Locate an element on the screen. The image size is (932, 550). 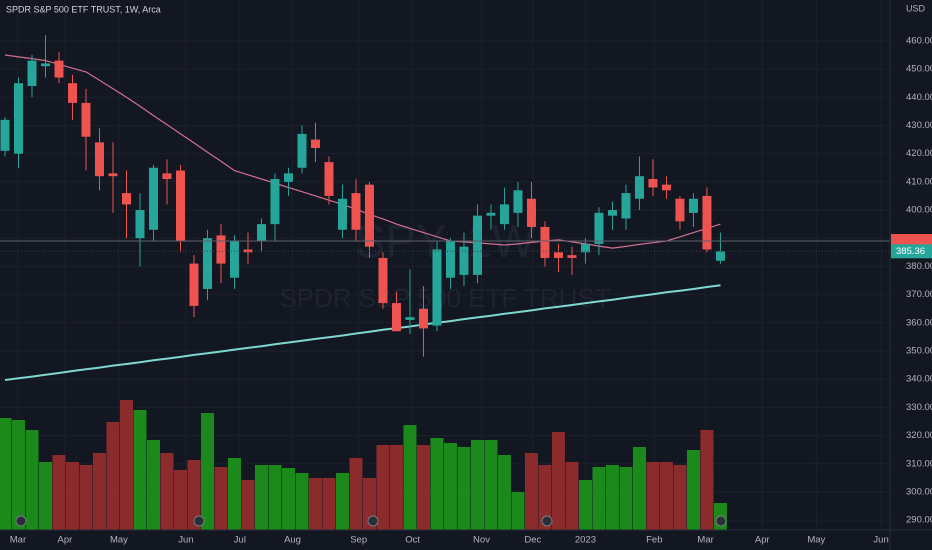
y-tick-label: 330.00 is located at coordinates (919, 407).